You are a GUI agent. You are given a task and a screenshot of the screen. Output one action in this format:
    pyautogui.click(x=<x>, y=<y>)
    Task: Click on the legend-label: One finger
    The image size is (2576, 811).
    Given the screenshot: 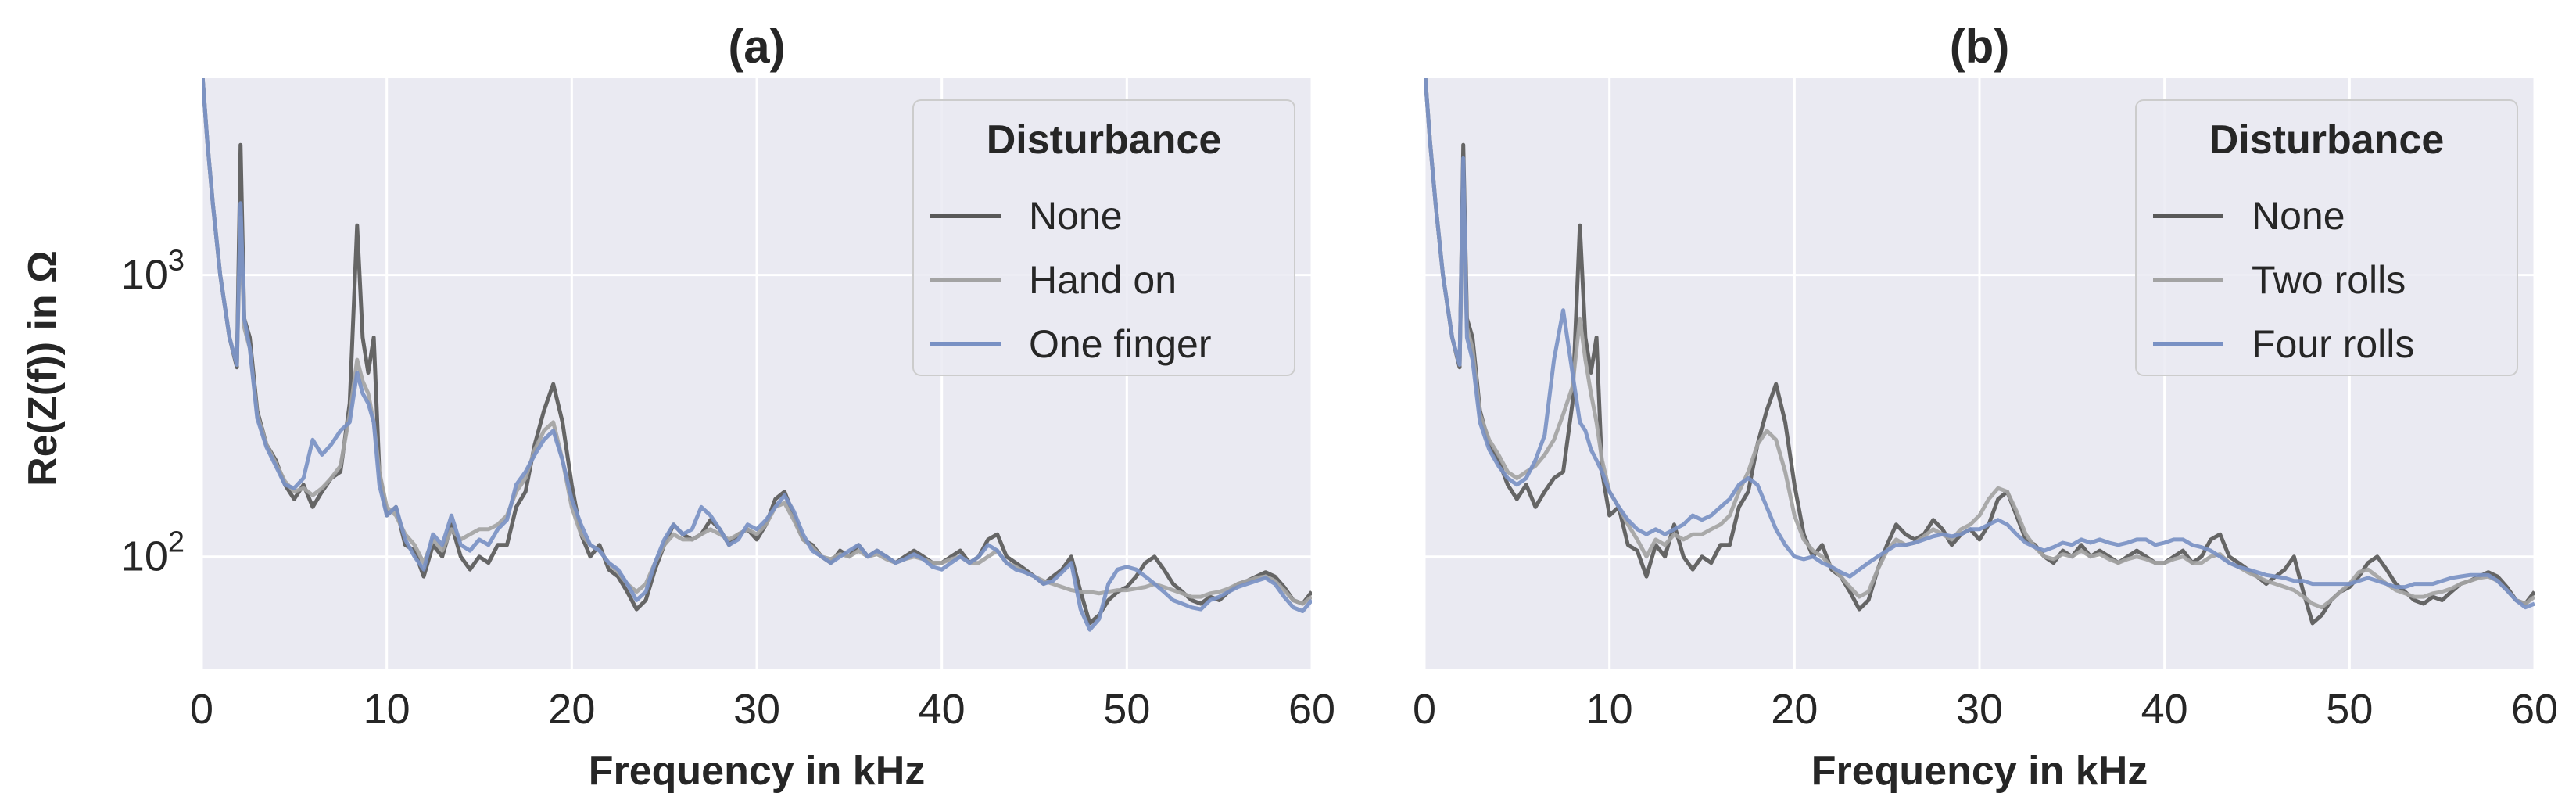 What is the action you would take?
    pyautogui.click(x=1120, y=344)
    